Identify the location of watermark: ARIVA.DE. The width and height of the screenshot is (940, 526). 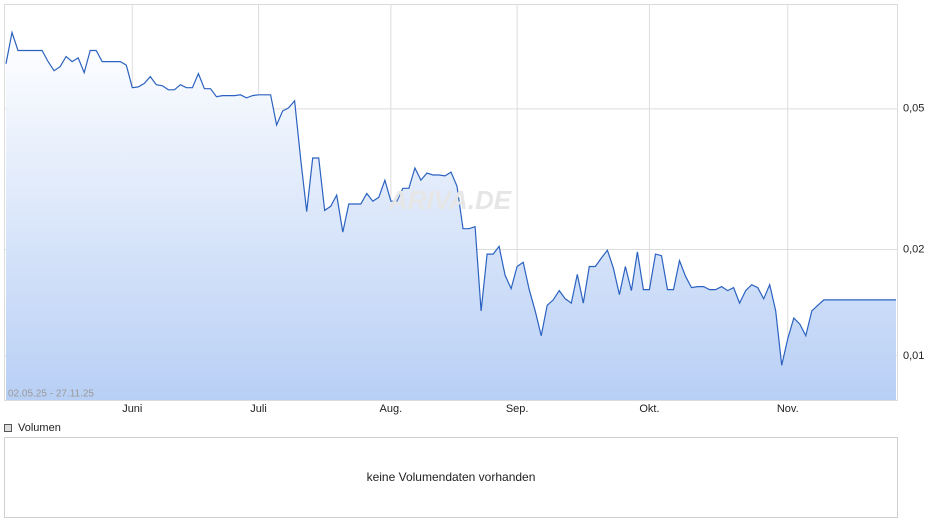
(450, 200).